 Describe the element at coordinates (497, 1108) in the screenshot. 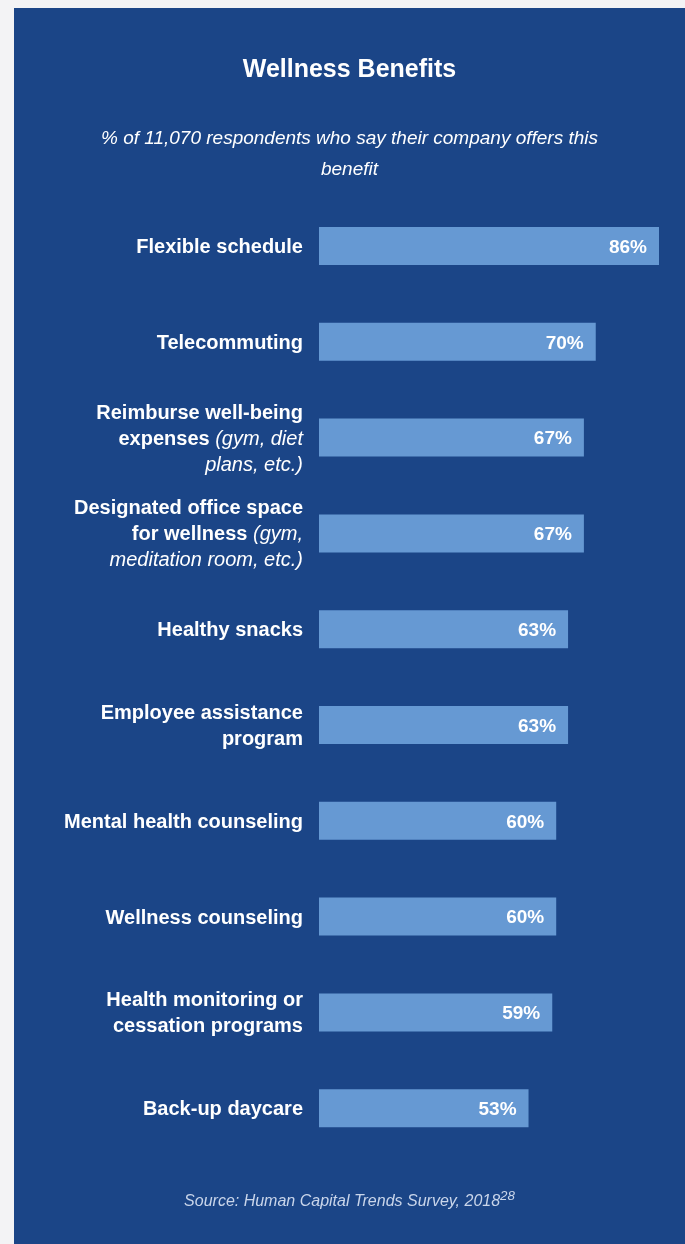

I see `data-label: 53%` at that location.